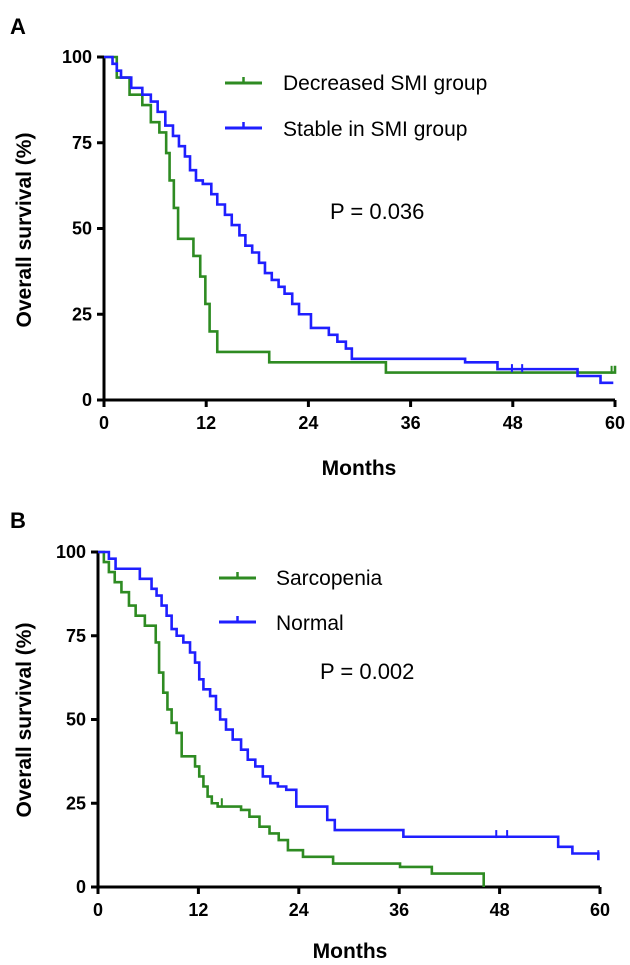  What do you see at coordinates (385, 83) in the screenshot?
I see `legend-label: Decreased SMI group` at bounding box center [385, 83].